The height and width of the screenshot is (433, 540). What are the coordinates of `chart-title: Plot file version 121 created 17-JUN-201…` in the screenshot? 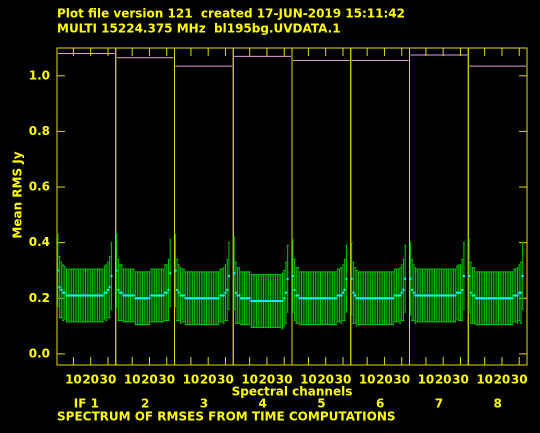 It's located at (231, 14).